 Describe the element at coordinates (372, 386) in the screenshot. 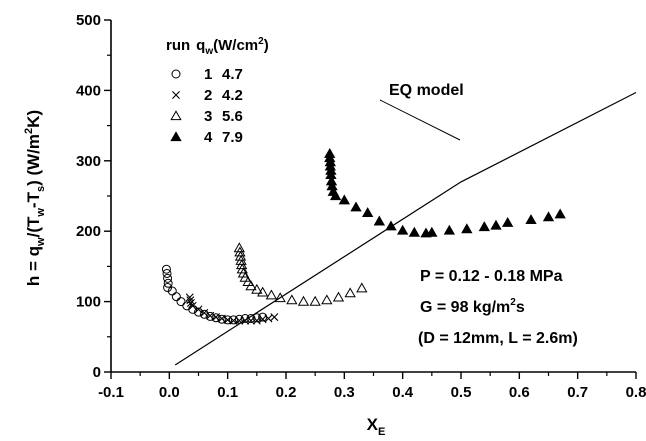

I see `x-tick-group: -0.1 0.0 0.1 0.2 0.3 0.4 0.5 0.6 0.7 0.8` at that location.